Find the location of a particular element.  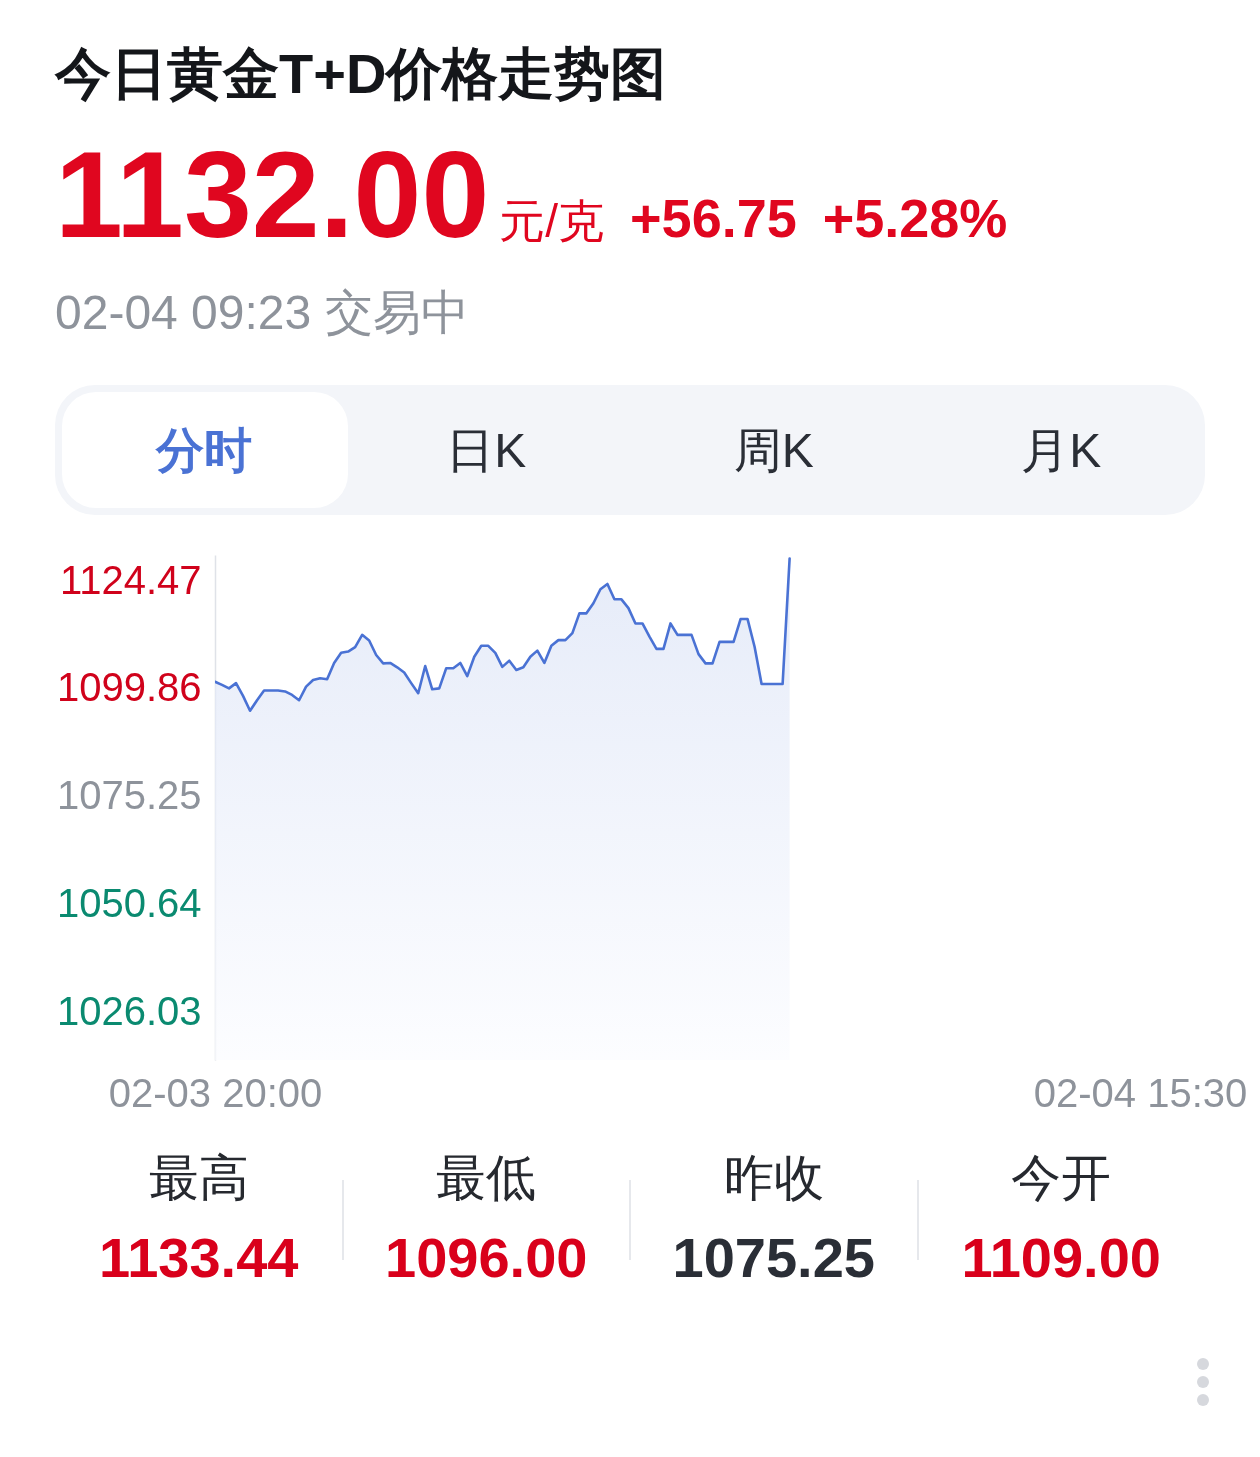

y-tick-label: 1075.25 is located at coordinates (129, 795).